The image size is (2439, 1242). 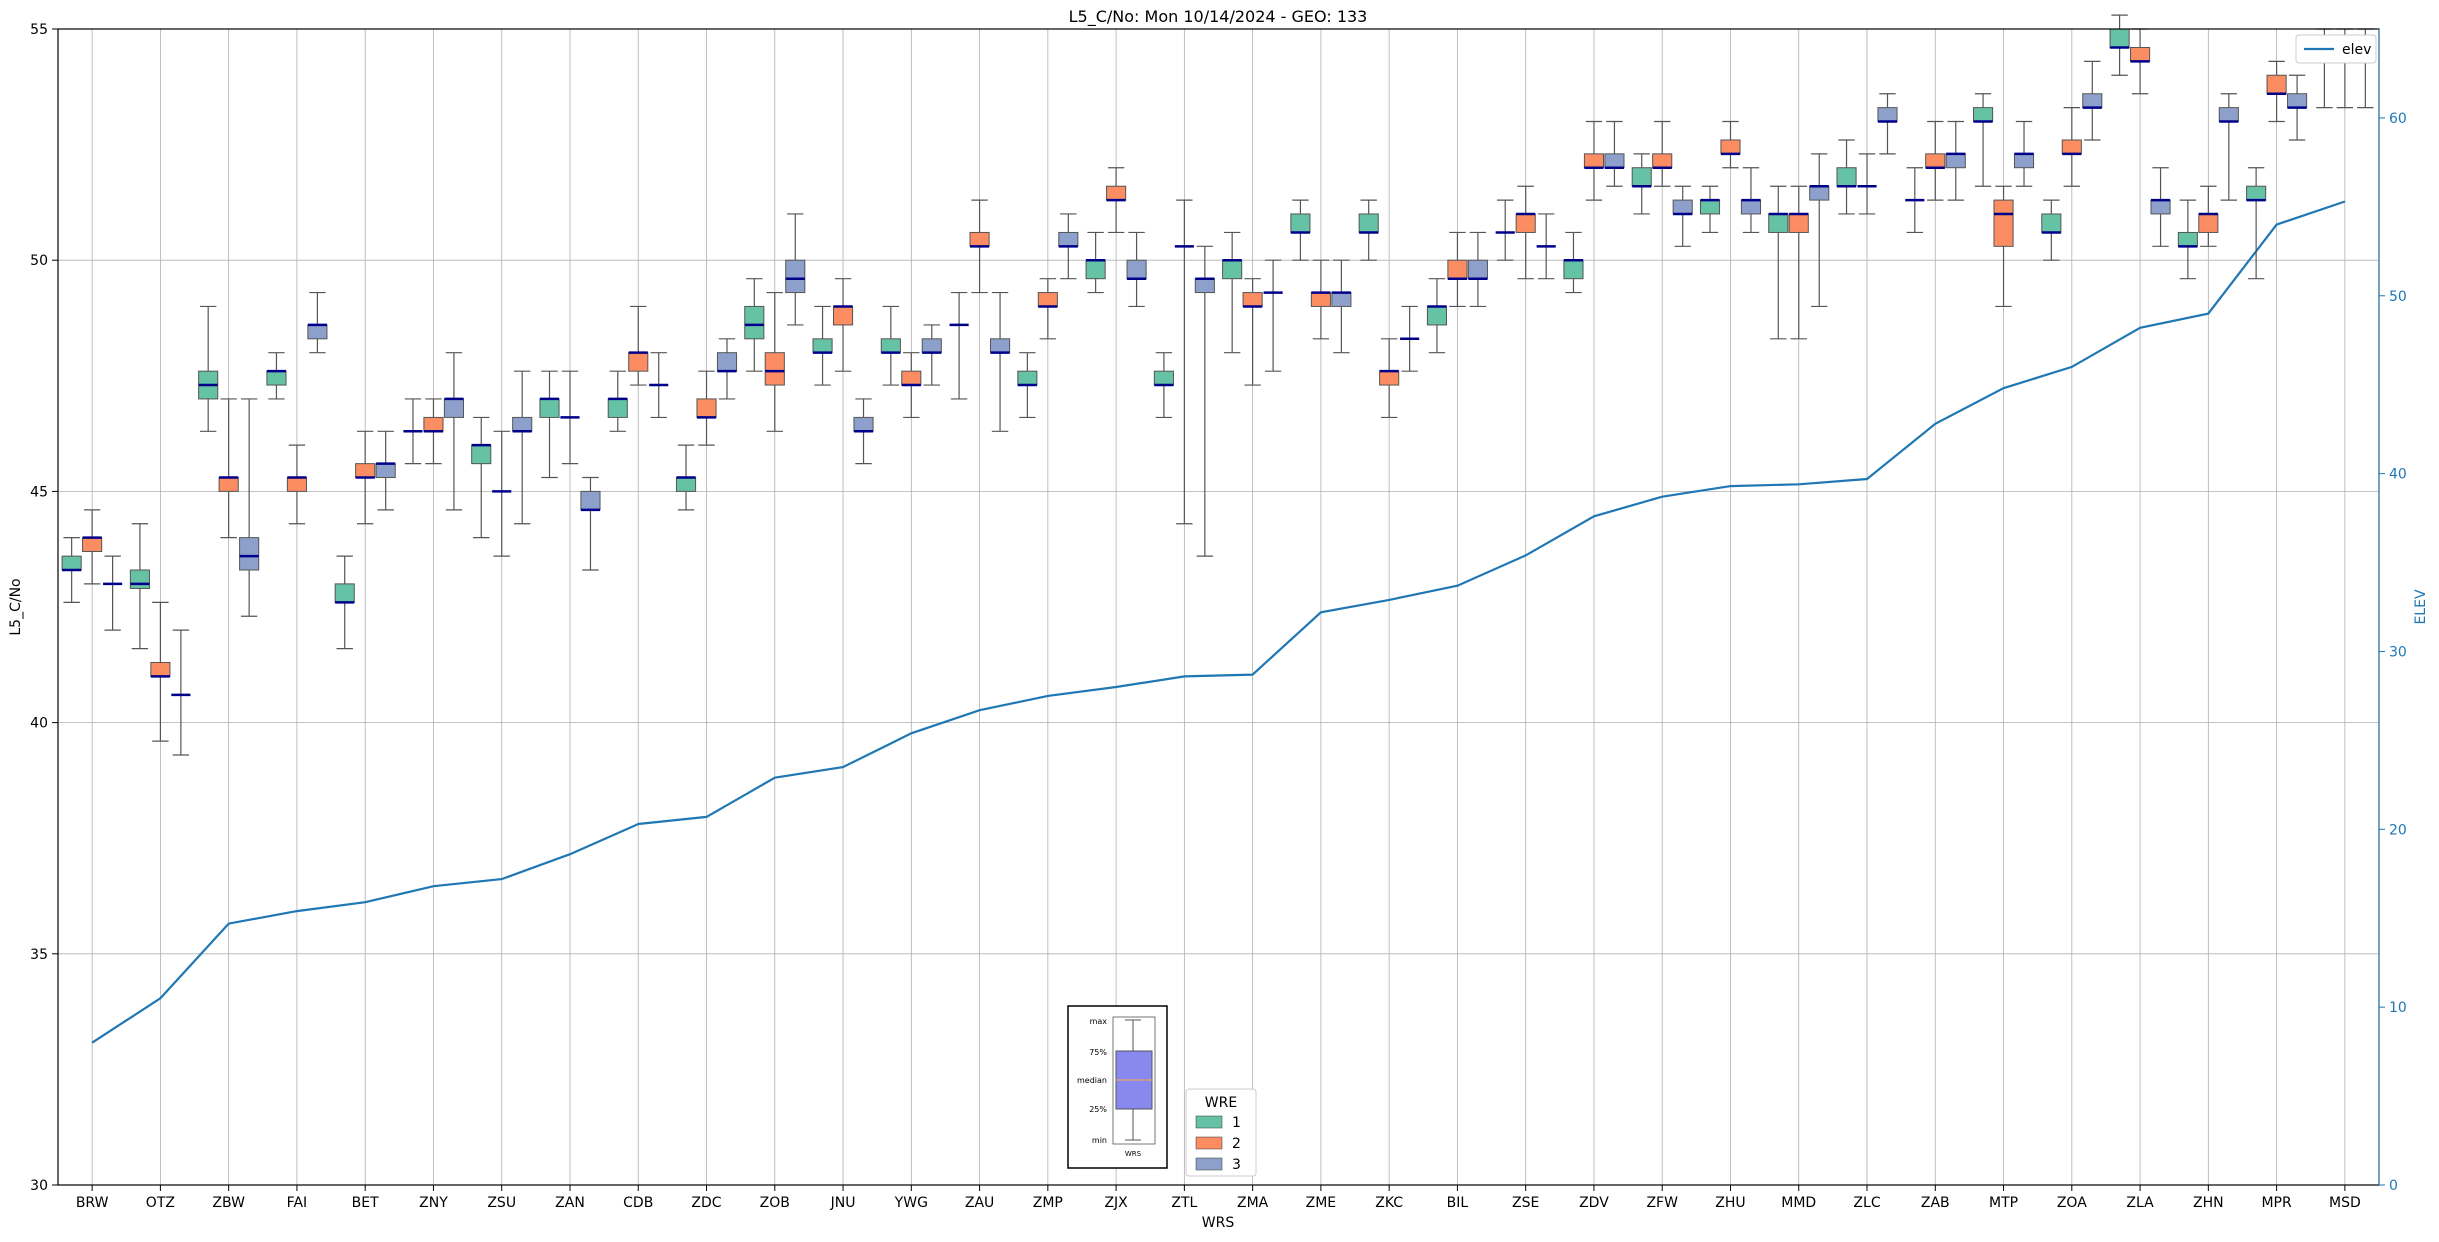 I want to click on box-zmp-wre3, so click(x=1068, y=246).